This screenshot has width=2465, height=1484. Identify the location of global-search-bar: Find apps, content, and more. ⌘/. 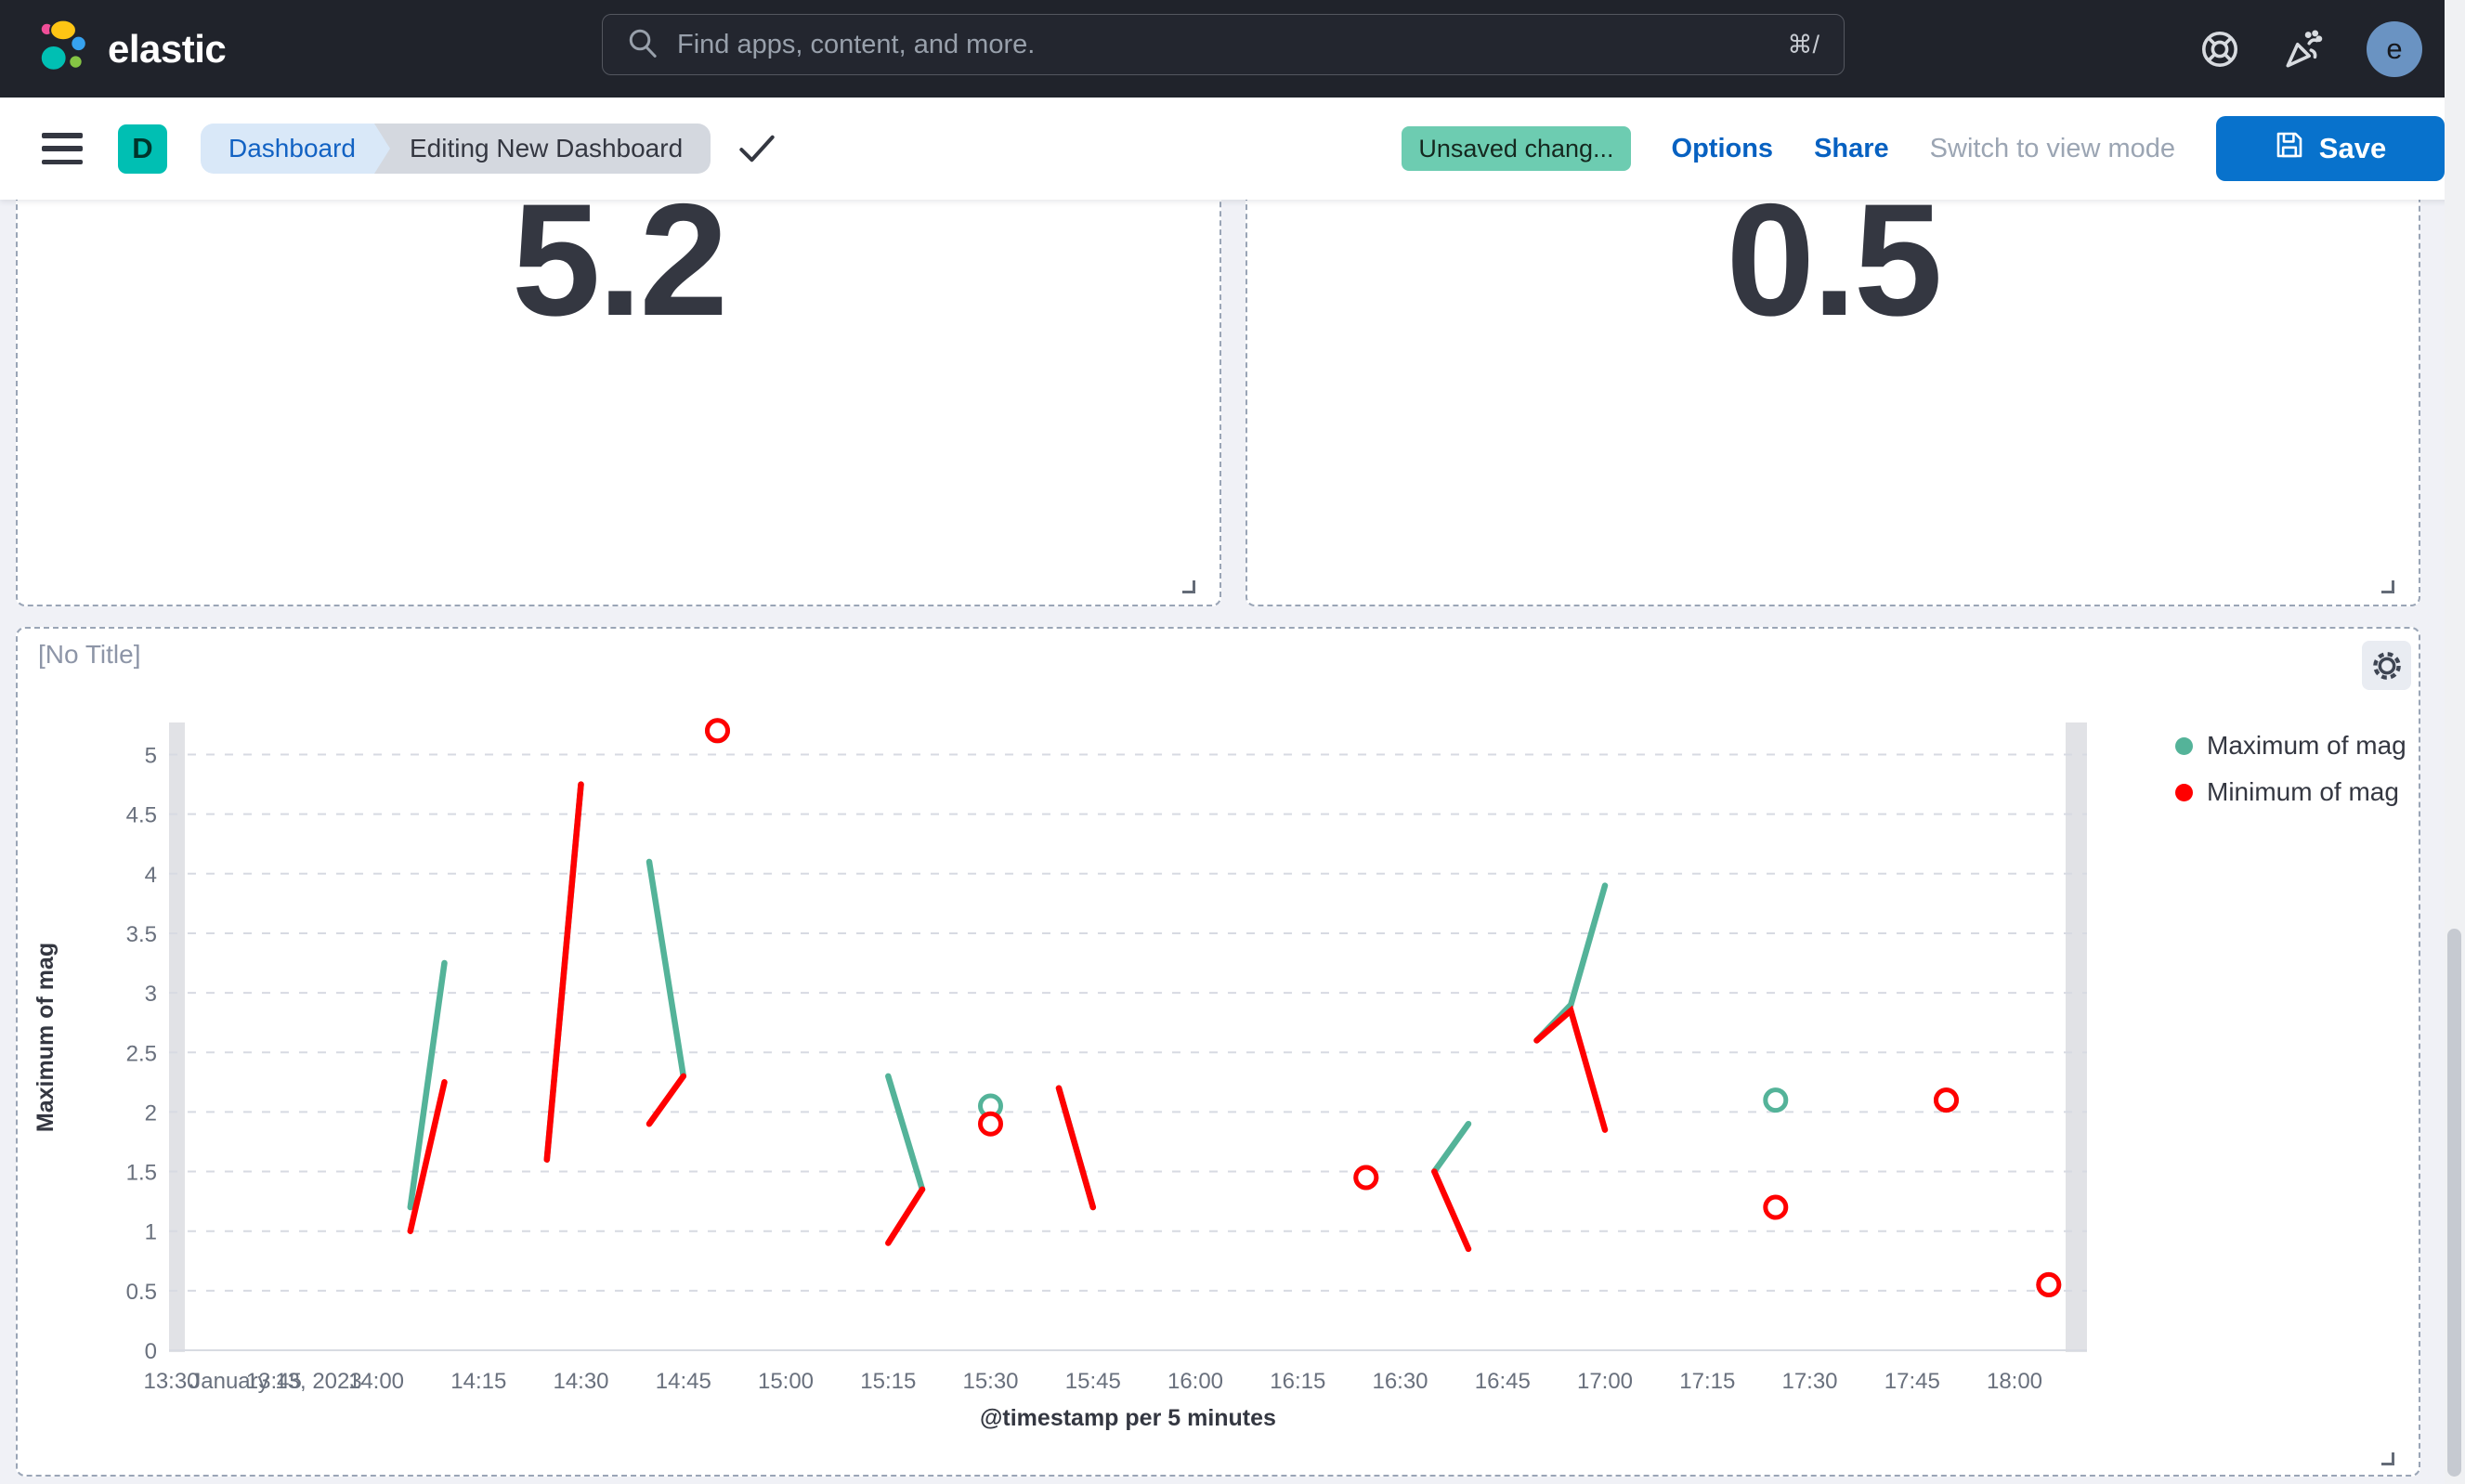
(1223, 44).